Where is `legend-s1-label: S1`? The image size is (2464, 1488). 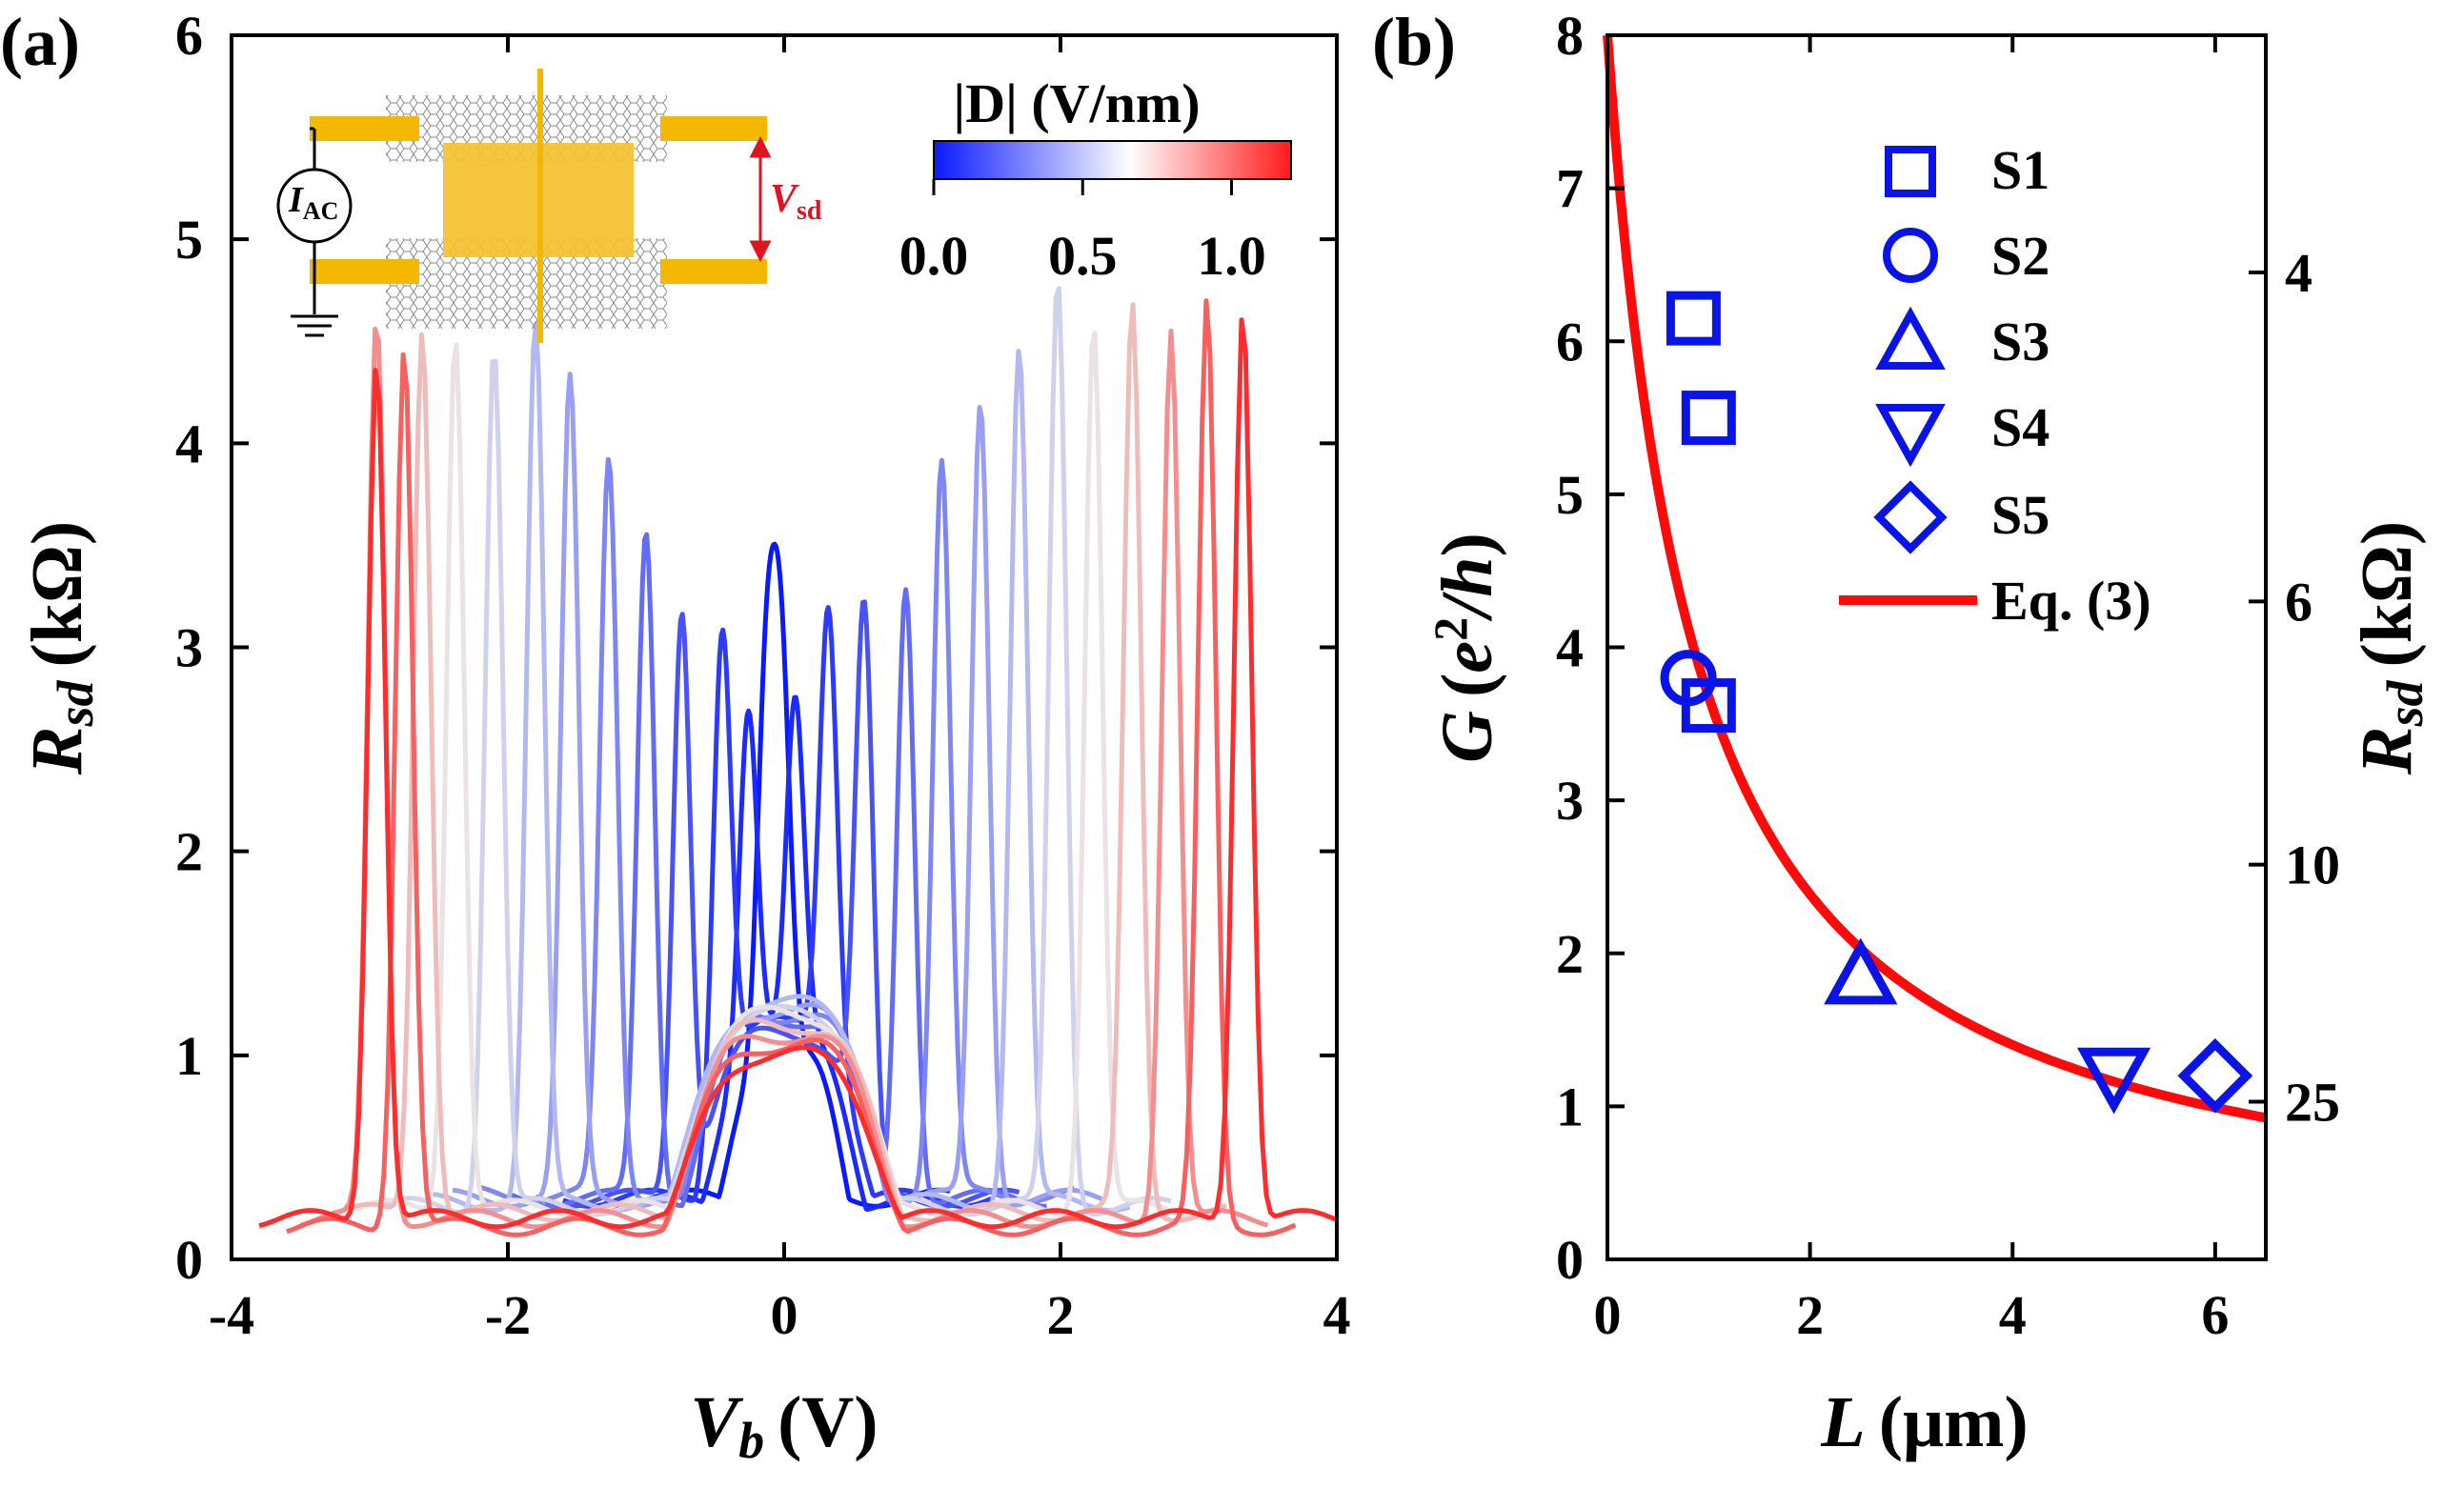 legend-s1-label: S1 is located at coordinates (2020, 170).